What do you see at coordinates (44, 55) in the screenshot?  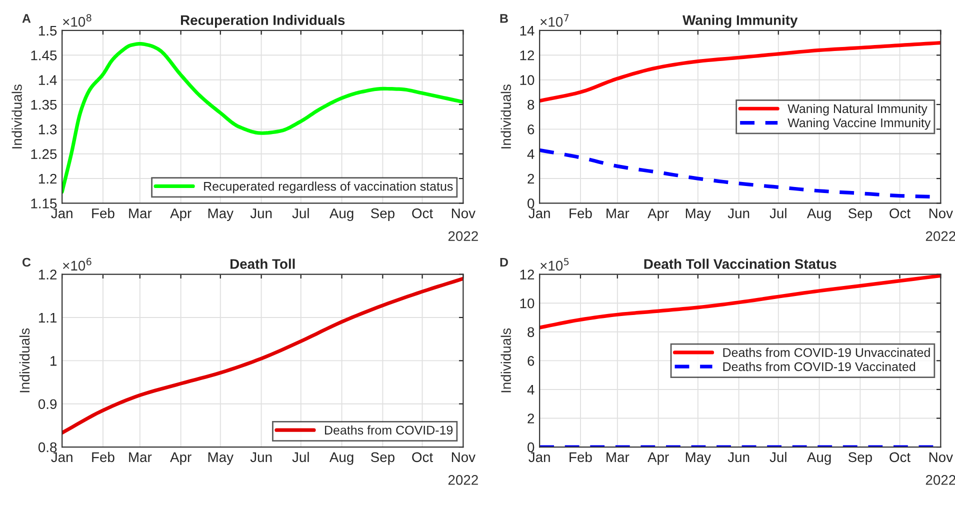 I see `y-tick-label: 1.45` at bounding box center [44, 55].